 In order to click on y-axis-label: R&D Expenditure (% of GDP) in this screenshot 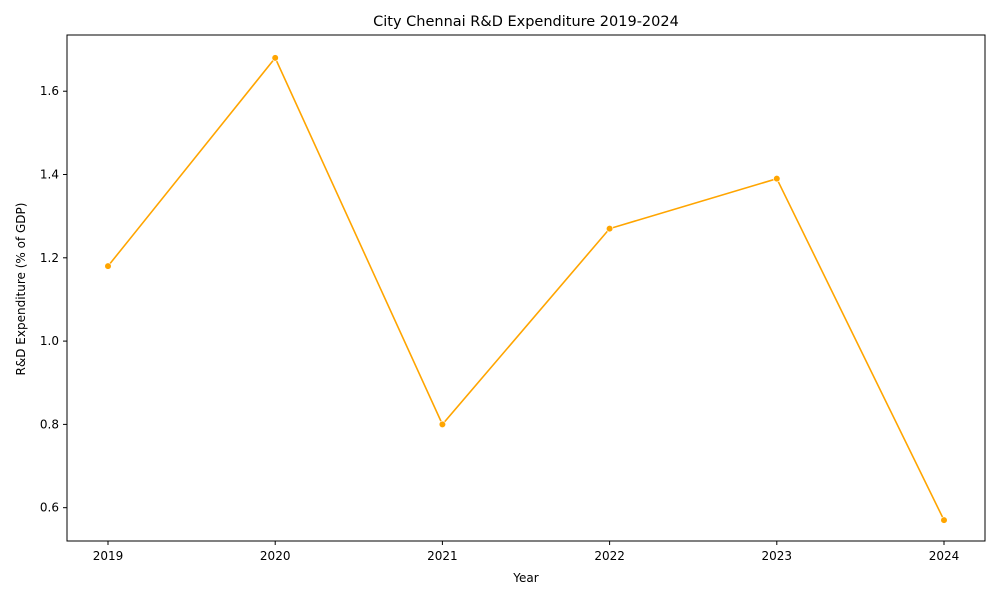, I will do `click(21, 289)`.